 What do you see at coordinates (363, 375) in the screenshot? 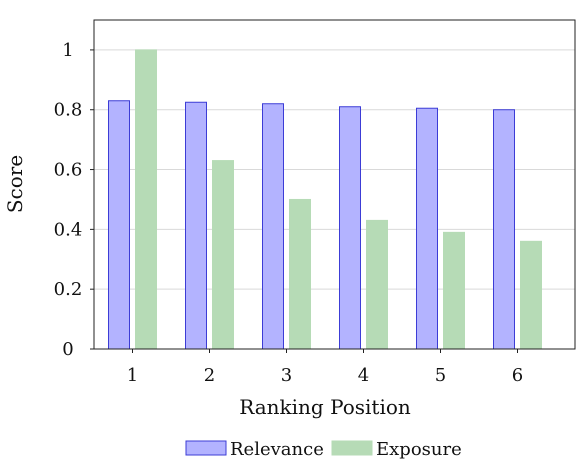
I see `x-tick-label: 4` at bounding box center [363, 375].